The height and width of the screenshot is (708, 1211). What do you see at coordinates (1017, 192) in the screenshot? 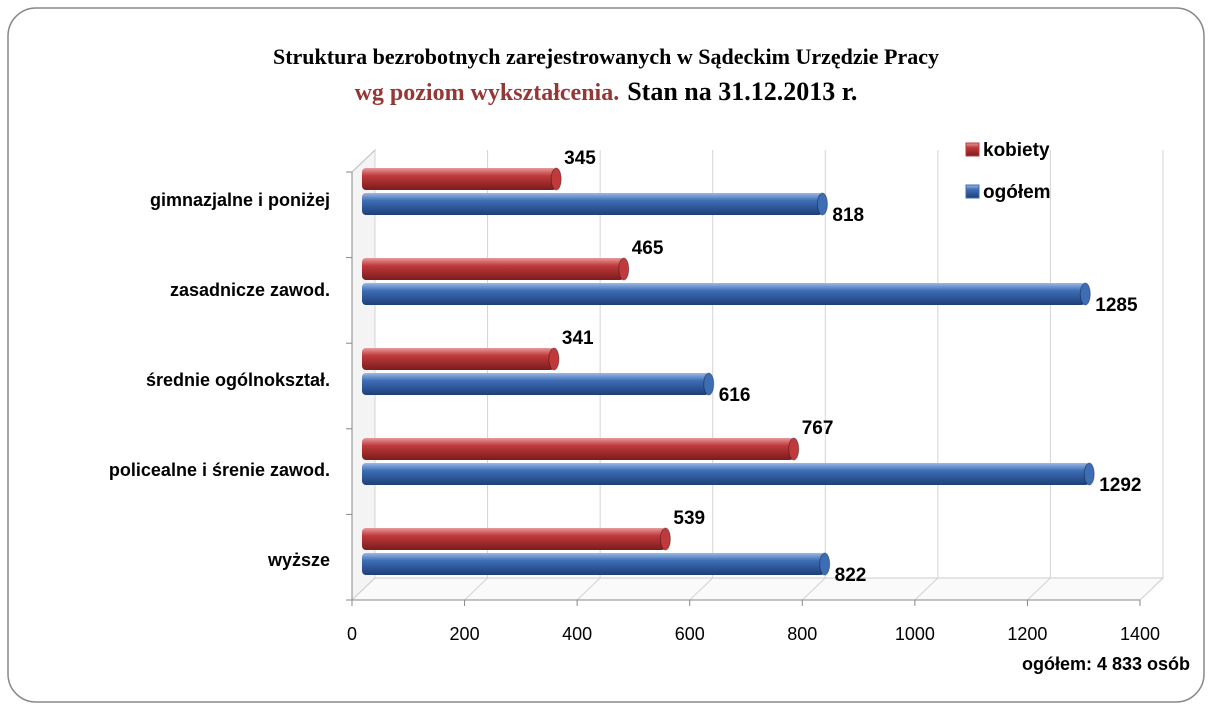
I see `legend-label: ogółem` at bounding box center [1017, 192].